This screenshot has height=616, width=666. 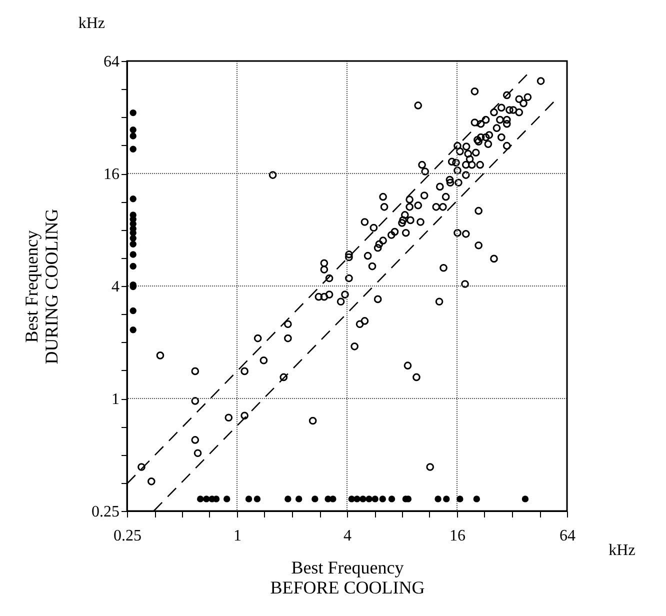 What do you see at coordinates (106, 512) in the screenshot?
I see `y-tick-label: 0.25` at bounding box center [106, 512].